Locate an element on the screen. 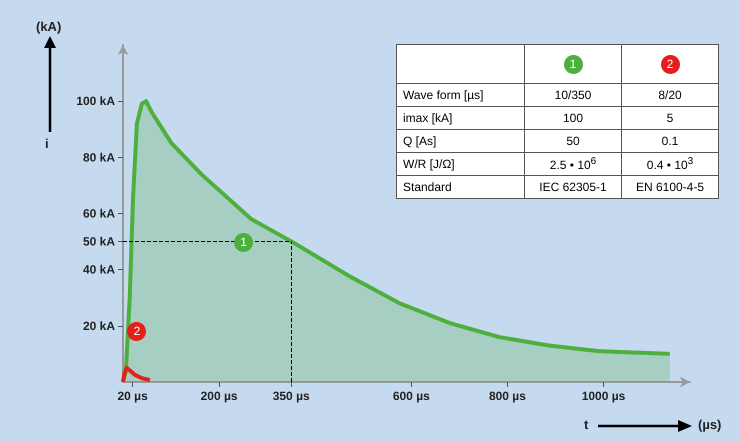 The width and height of the screenshot is (739, 441). annotation: Standard is located at coordinates (460, 187).